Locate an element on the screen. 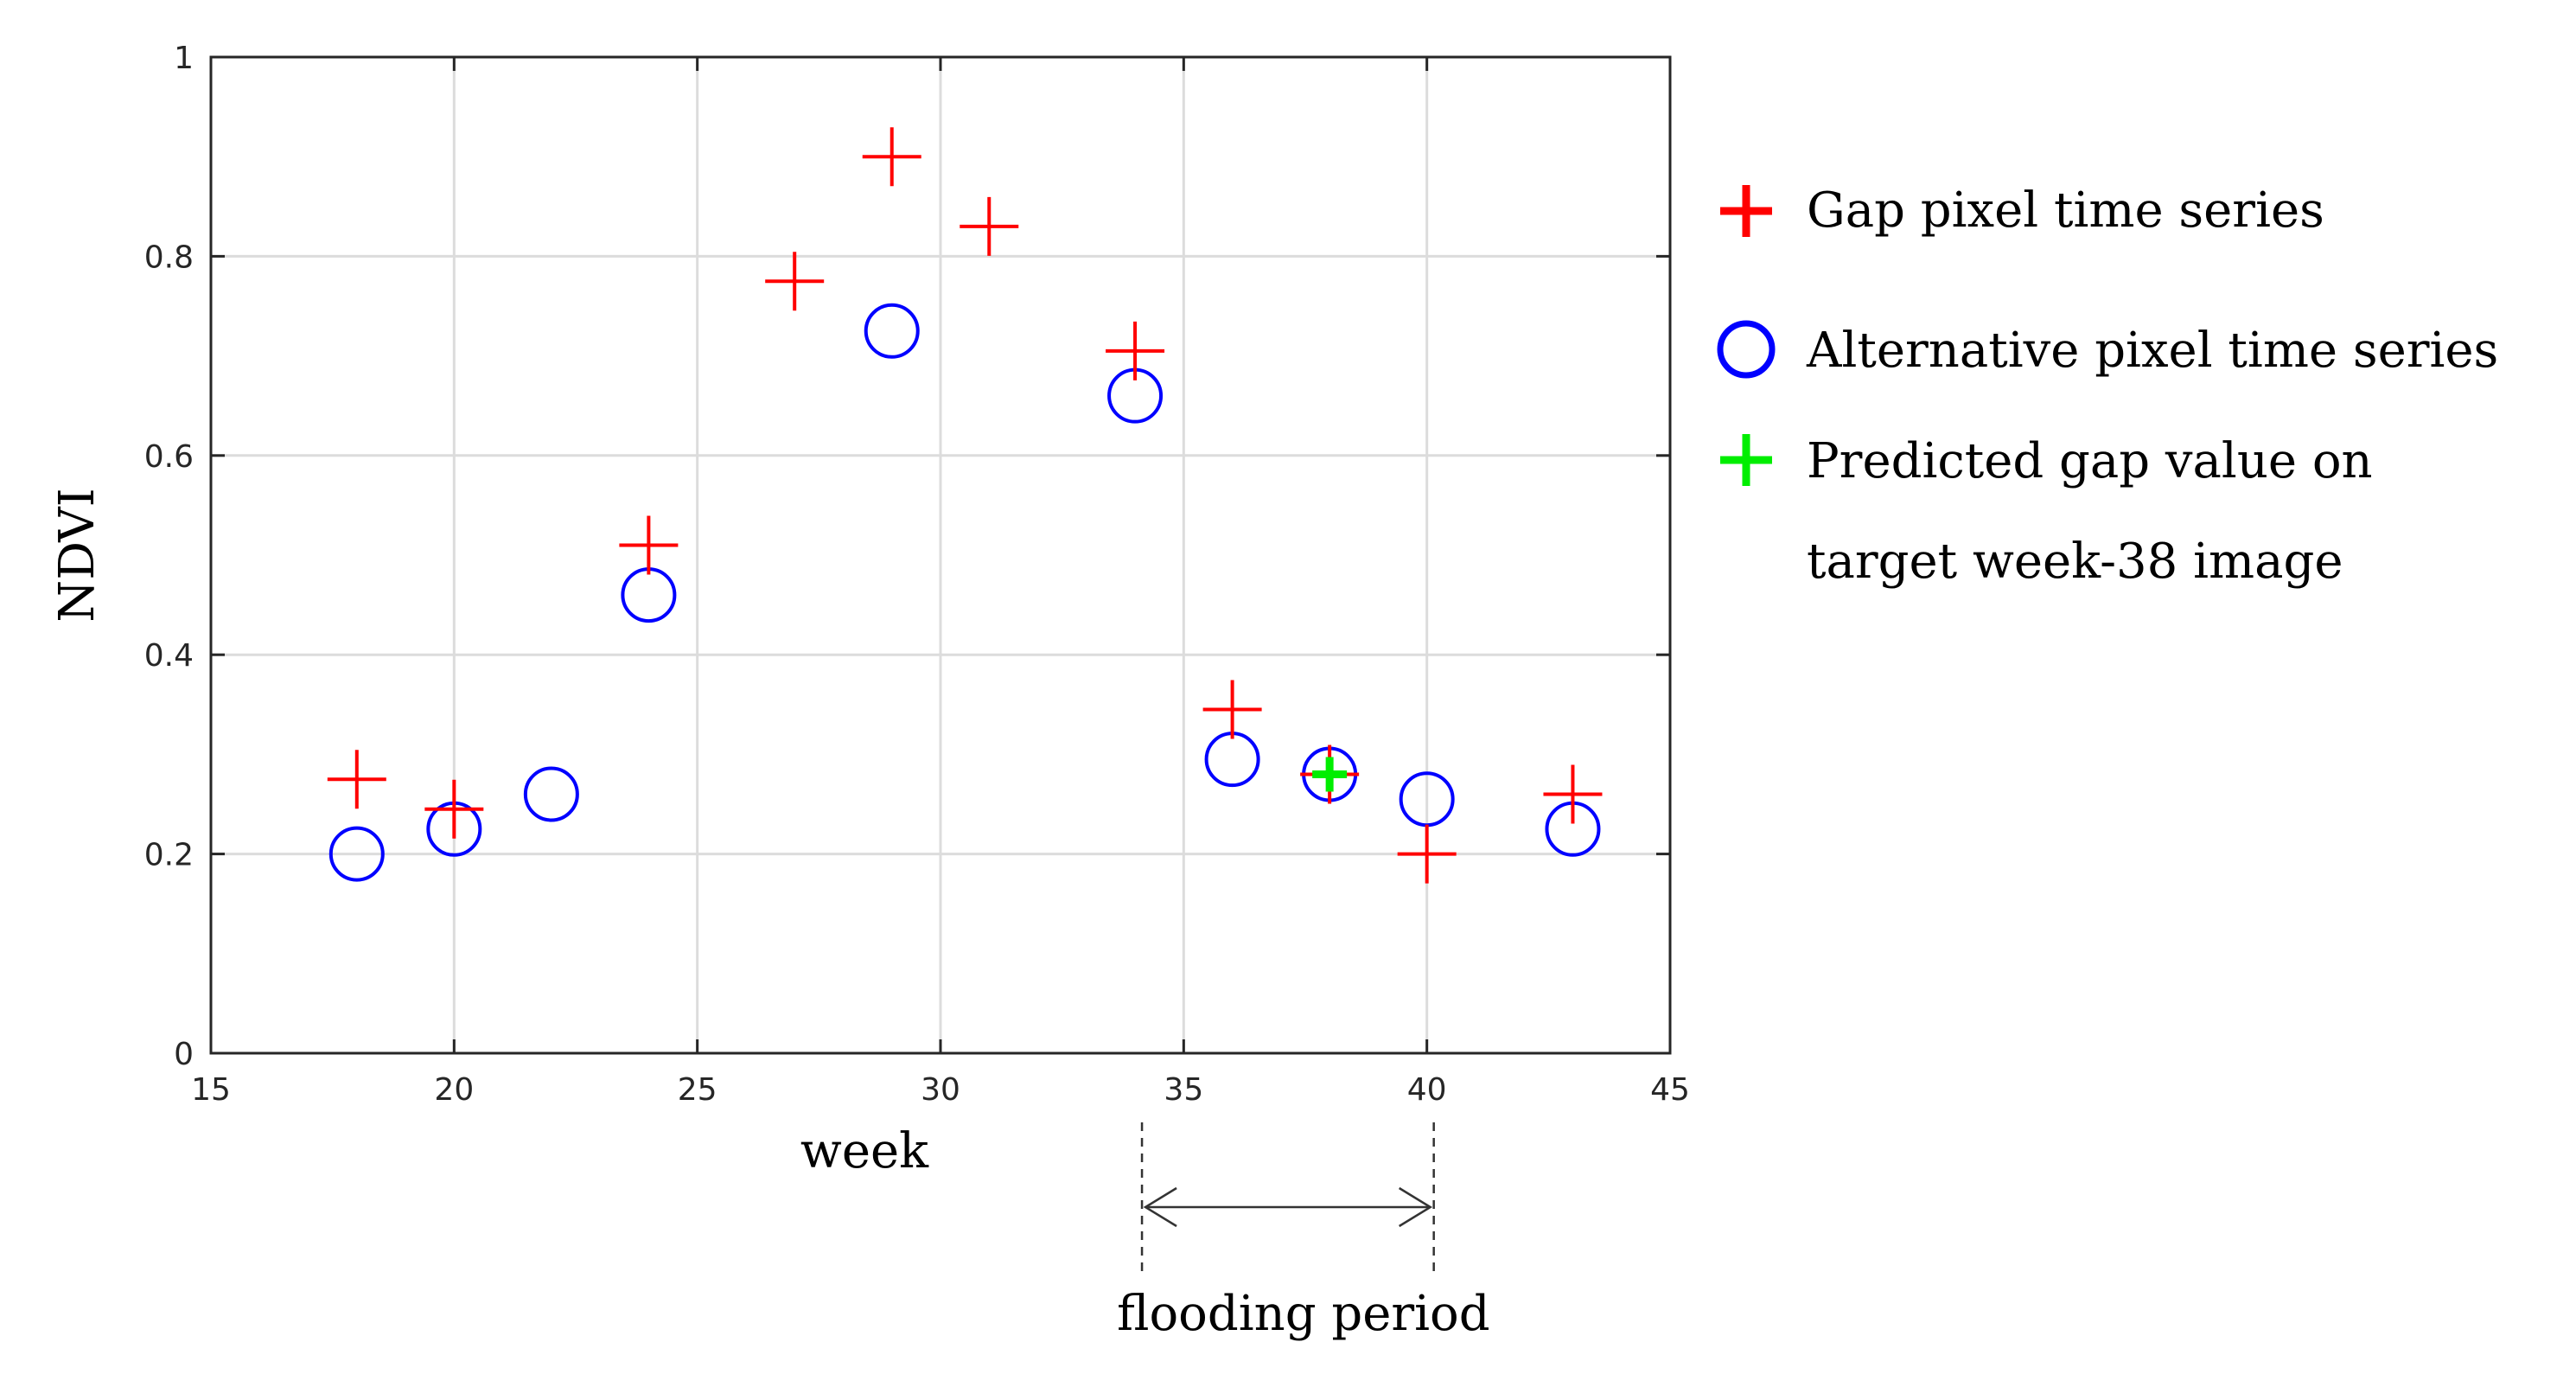 The image size is (2576, 1374). flood-arrow-left-head is located at coordinates (1160, 1207).